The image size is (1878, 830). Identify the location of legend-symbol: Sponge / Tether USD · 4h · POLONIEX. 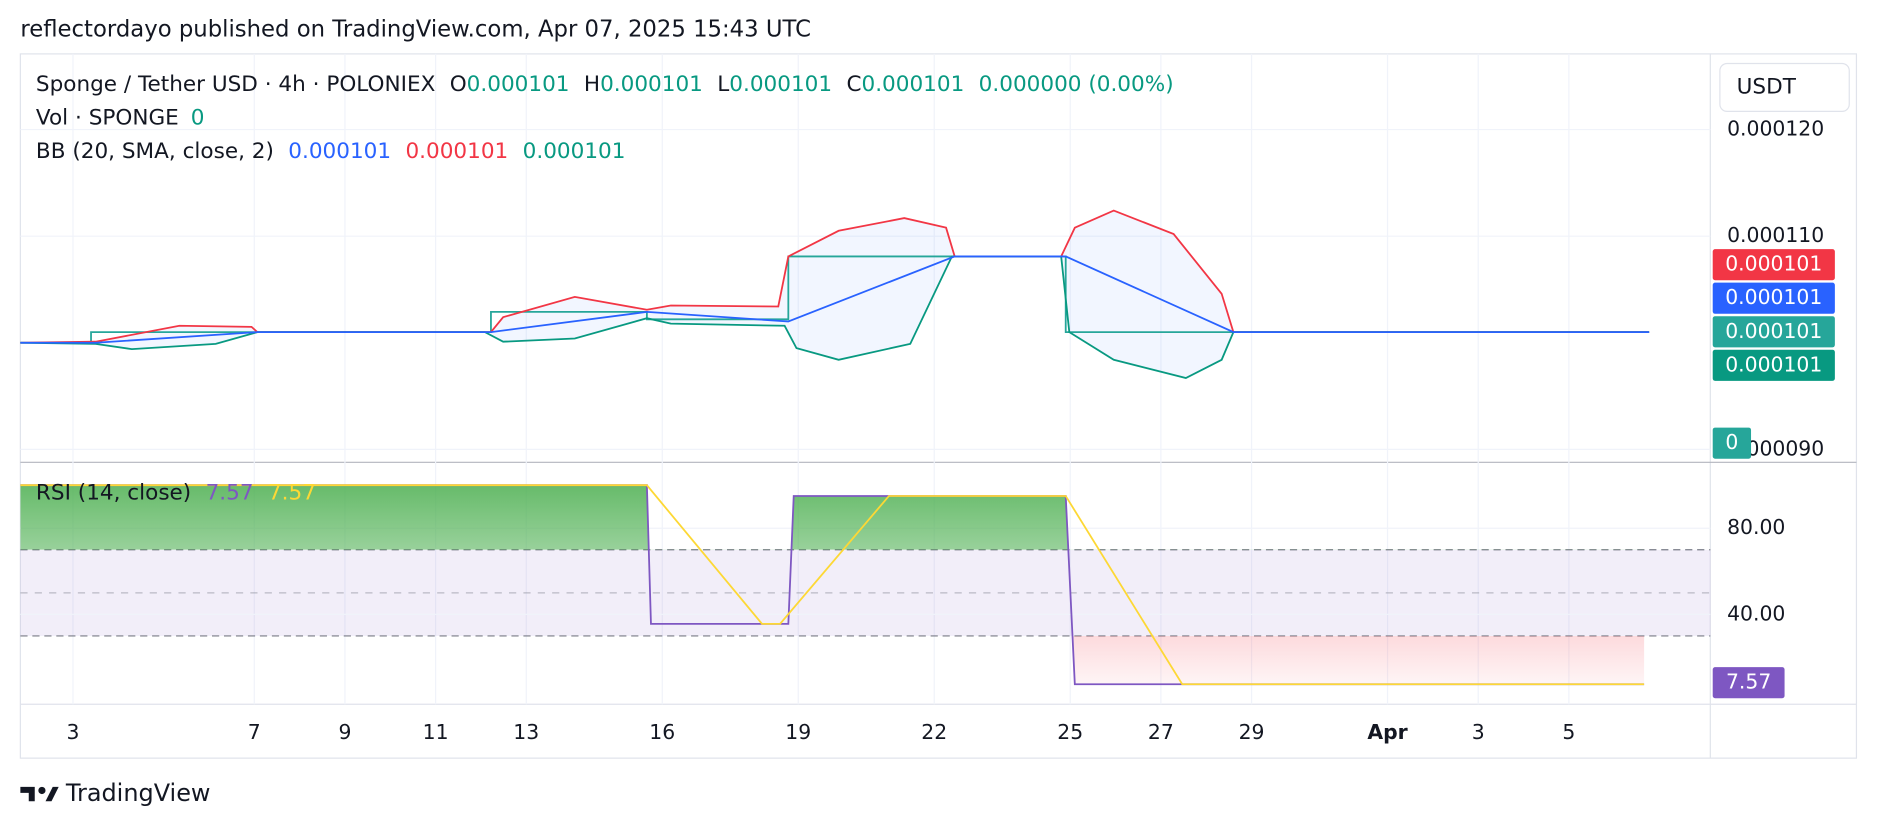
(236, 84).